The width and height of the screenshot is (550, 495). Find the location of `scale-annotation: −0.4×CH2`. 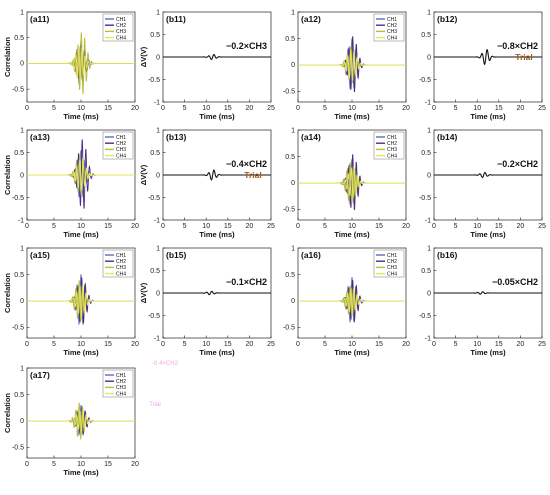

scale-annotation: −0.4×CH2 is located at coordinates (246, 164).